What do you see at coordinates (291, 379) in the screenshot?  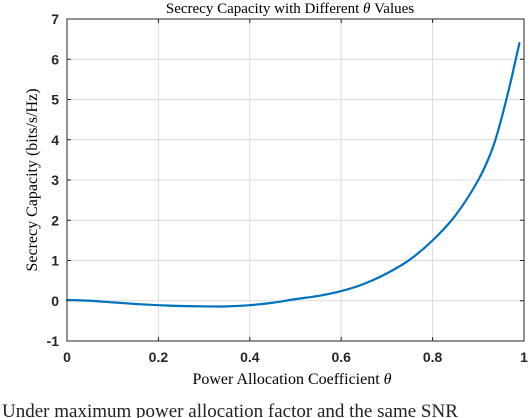 I see `x-axis-label: Power Allocation Coefficient θ` at bounding box center [291, 379].